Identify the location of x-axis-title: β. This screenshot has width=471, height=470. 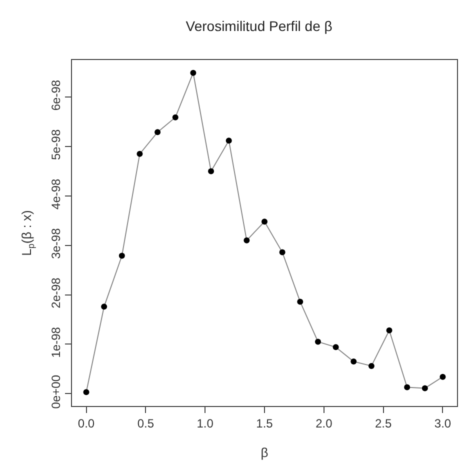
(264, 452).